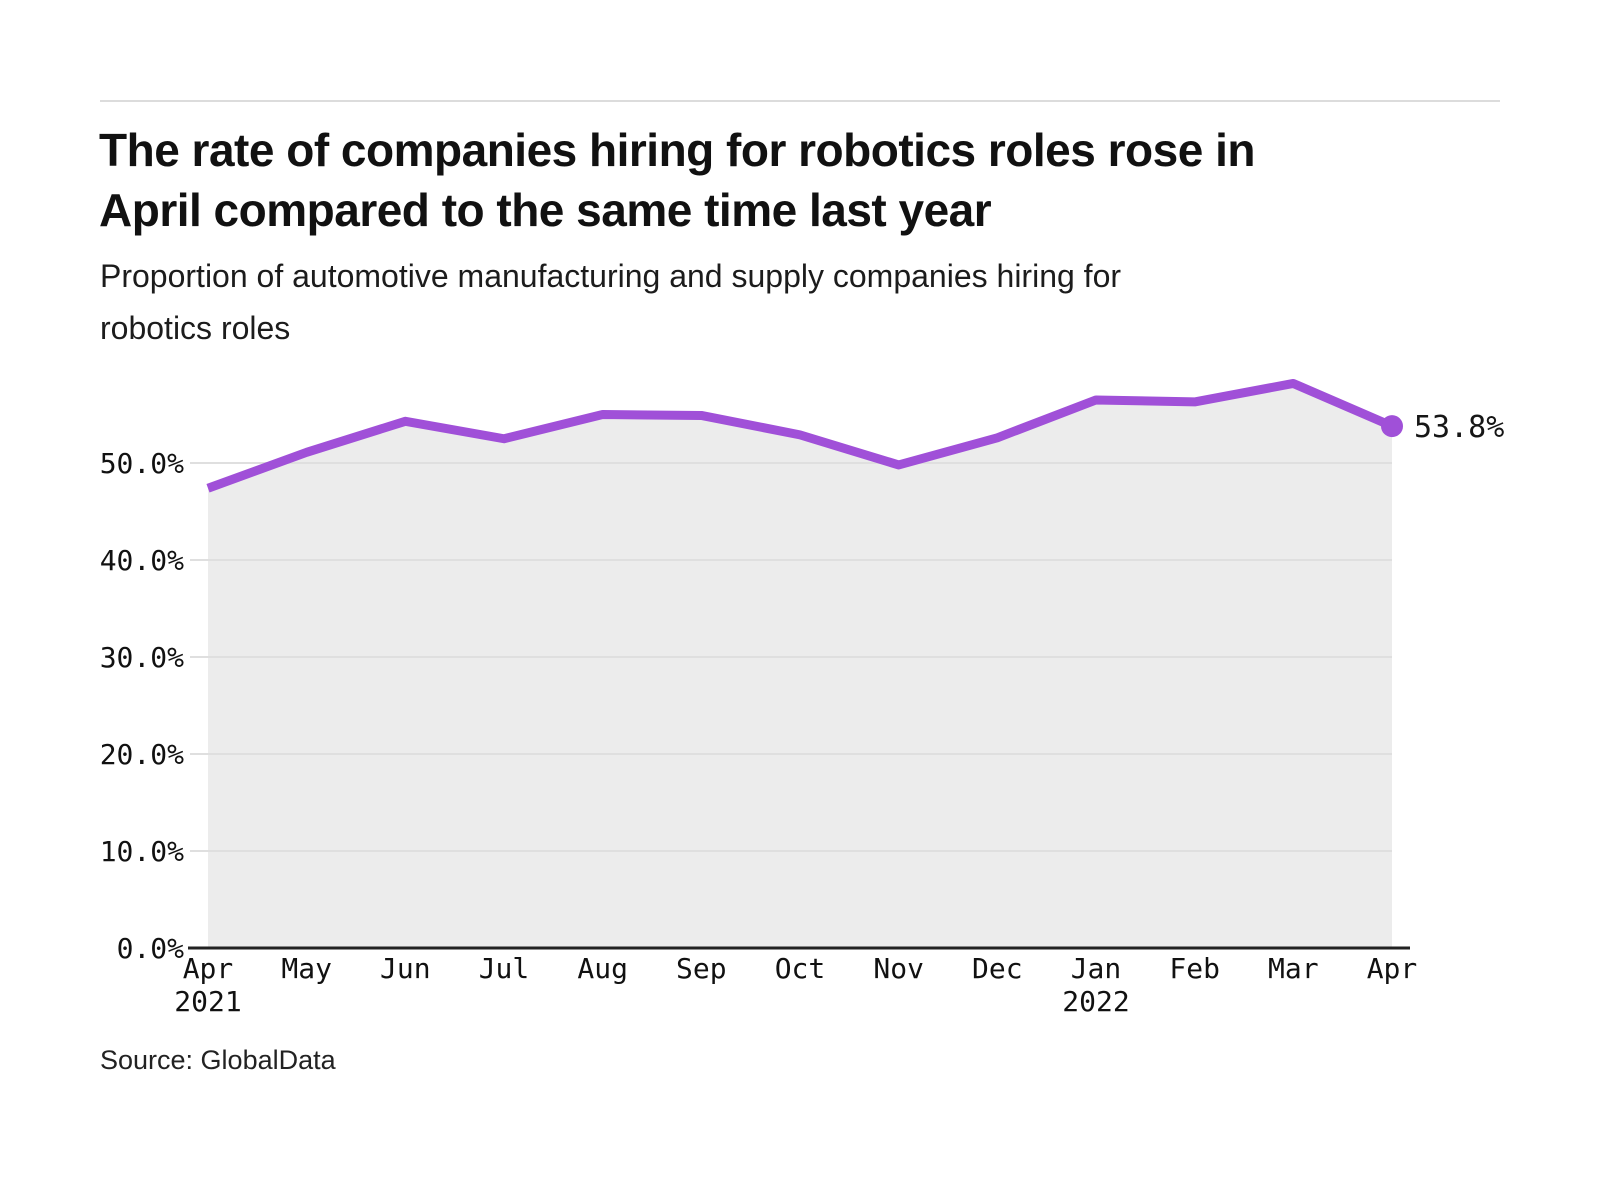 This screenshot has height=1200, width=1600. What do you see at coordinates (602, 968) in the screenshot?
I see `x-tick-label-4: Aug` at bounding box center [602, 968].